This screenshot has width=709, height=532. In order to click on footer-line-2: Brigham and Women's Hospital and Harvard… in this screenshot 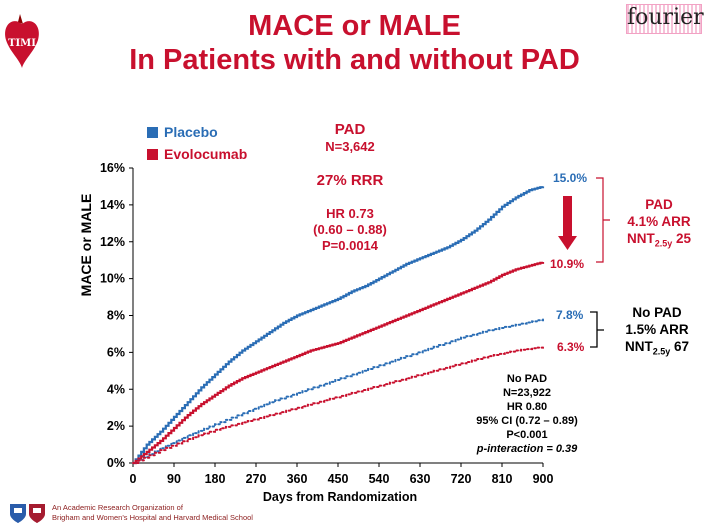, I will do `click(152, 517)`.